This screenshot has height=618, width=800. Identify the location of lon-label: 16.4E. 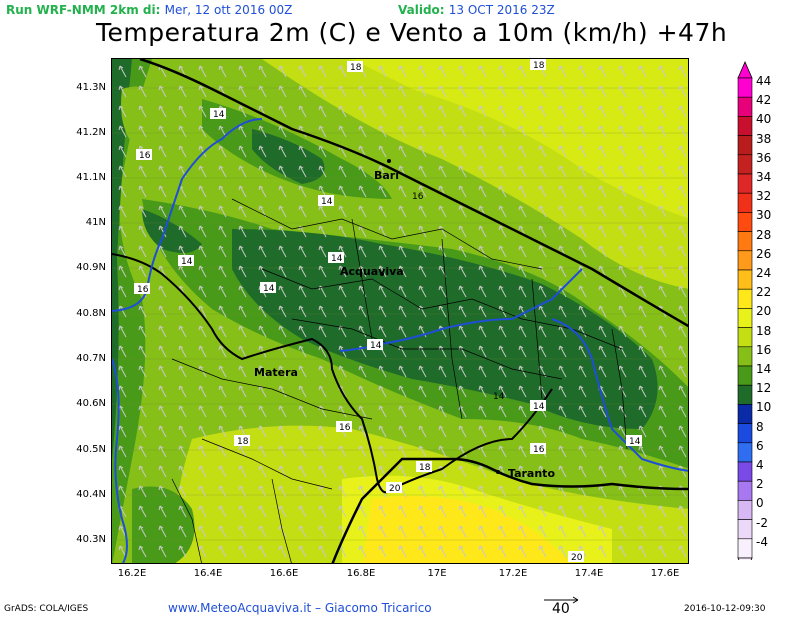
(208, 573).